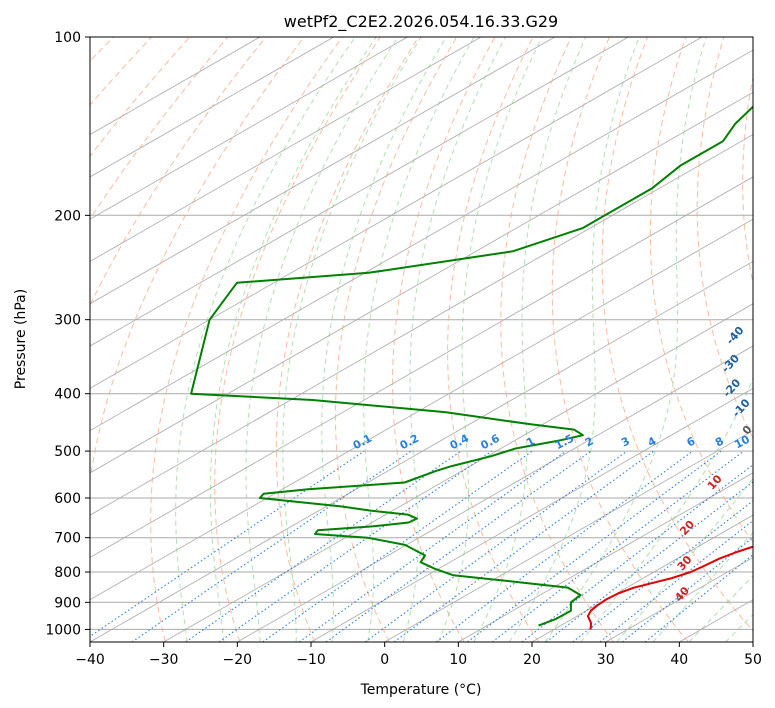  What do you see at coordinates (421, 22) in the screenshot?
I see `chart-title: wetPf2_C2E2.2026.054.16.33.G29` at bounding box center [421, 22].